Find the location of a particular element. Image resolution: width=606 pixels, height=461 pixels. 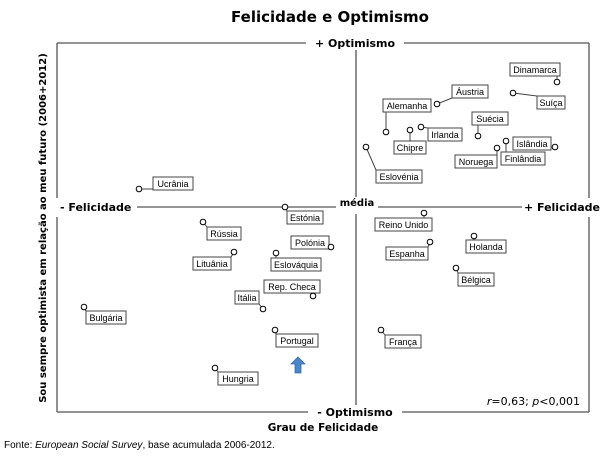

data-point-group: Dinamarca is located at coordinates (535, 74).